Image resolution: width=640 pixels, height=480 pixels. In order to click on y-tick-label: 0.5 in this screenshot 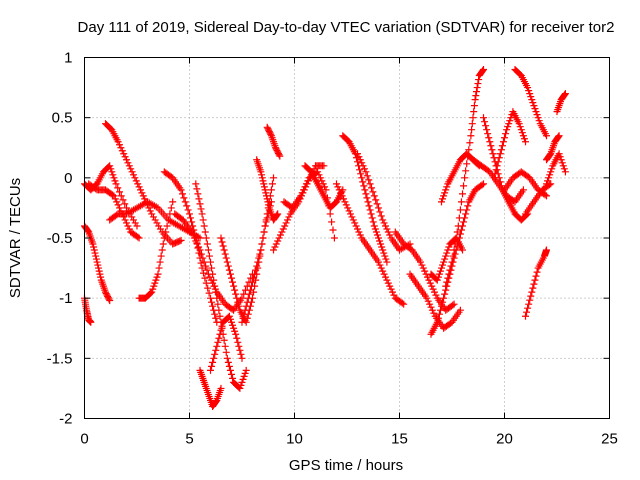, I will do `click(62, 118)`.